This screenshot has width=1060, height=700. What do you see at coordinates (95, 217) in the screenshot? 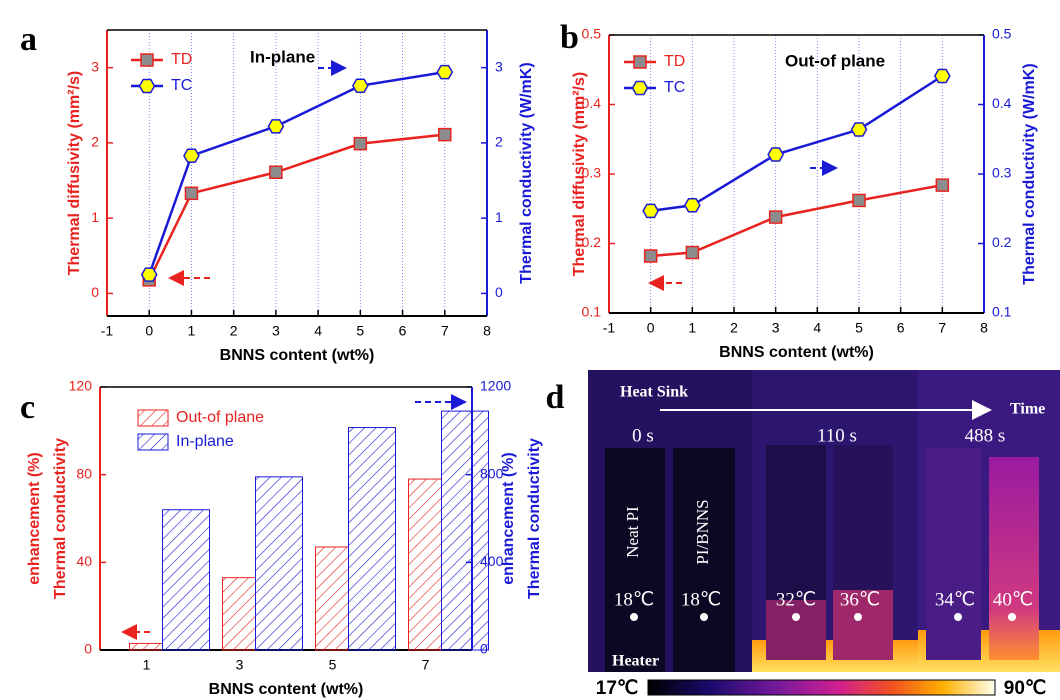
I see `y-tick-label: 1` at bounding box center [95, 217].